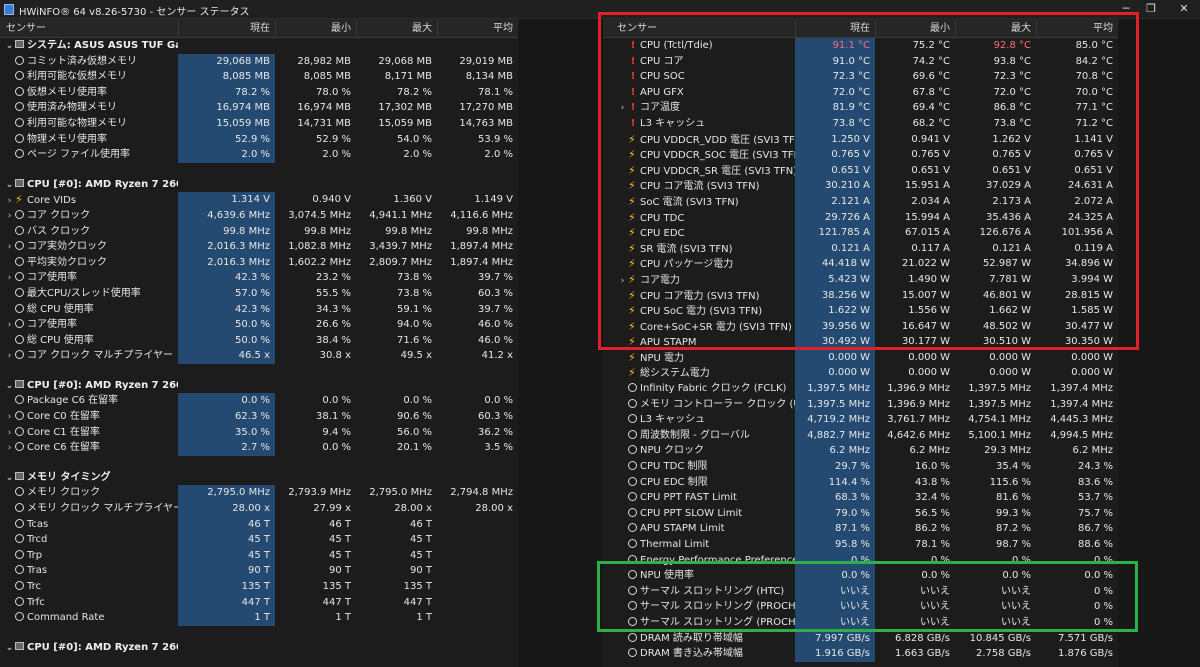 The image size is (1200, 667). I want to click on sensor-row: ! APU GFX 72.0 °C 67.8 °C 72.0 °C 70.0 °C, so click(860, 92).